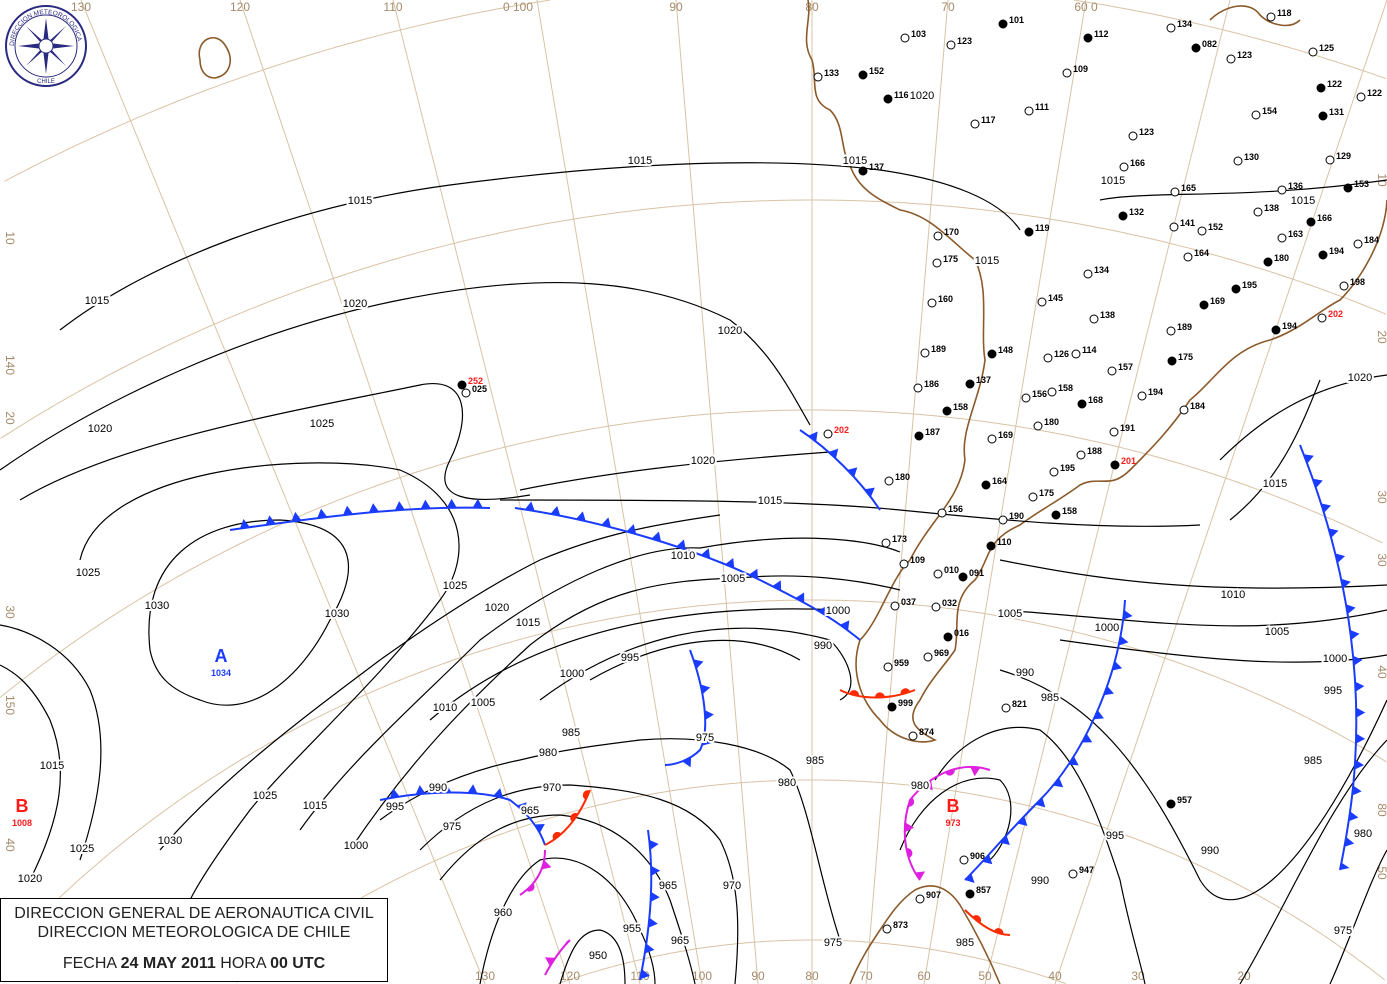 The width and height of the screenshot is (1387, 984). Describe the element at coordinates (1086, 870) in the screenshot. I see `station-pressure: 947` at that location.